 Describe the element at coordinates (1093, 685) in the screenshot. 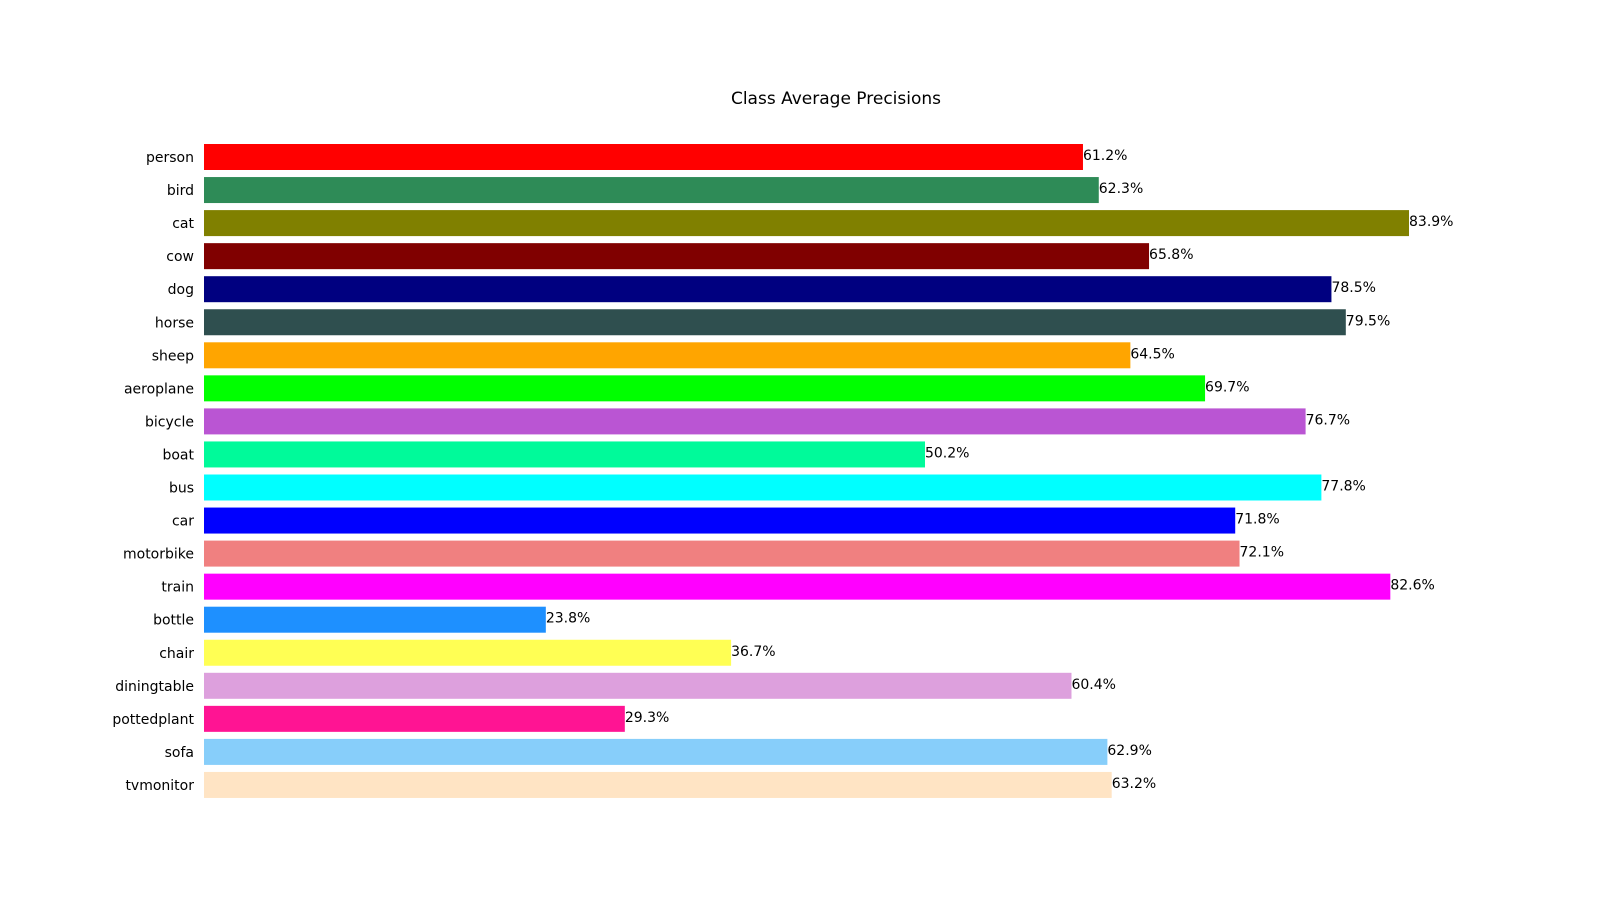

I see `value-label-diningtable: 60.4%` at that location.